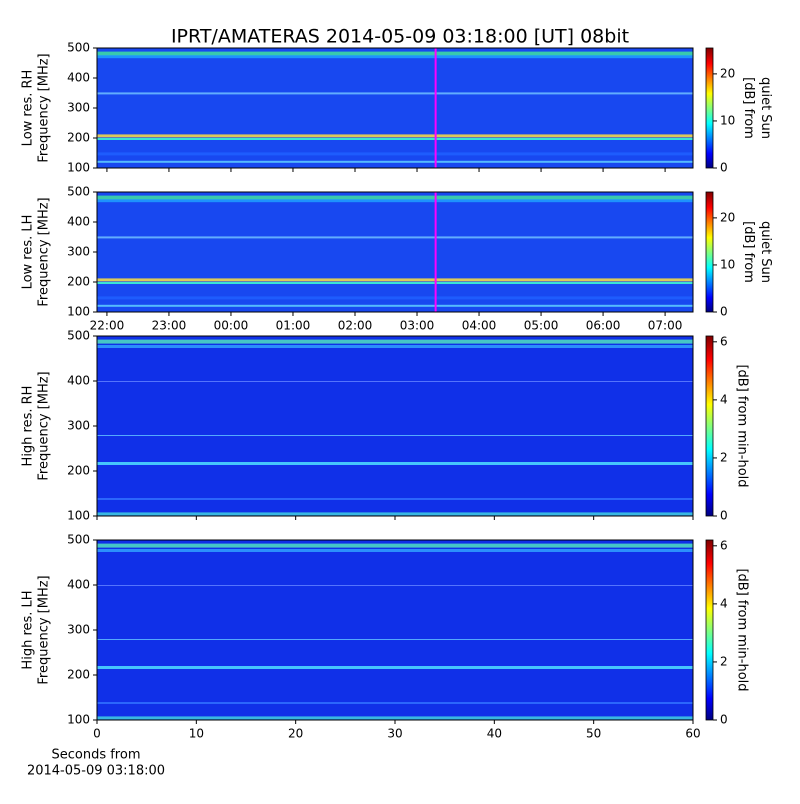 Image resolution: width=800 pixels, height=804 pixels. I want to click on x-tick-label: 60, so click(692, 734).